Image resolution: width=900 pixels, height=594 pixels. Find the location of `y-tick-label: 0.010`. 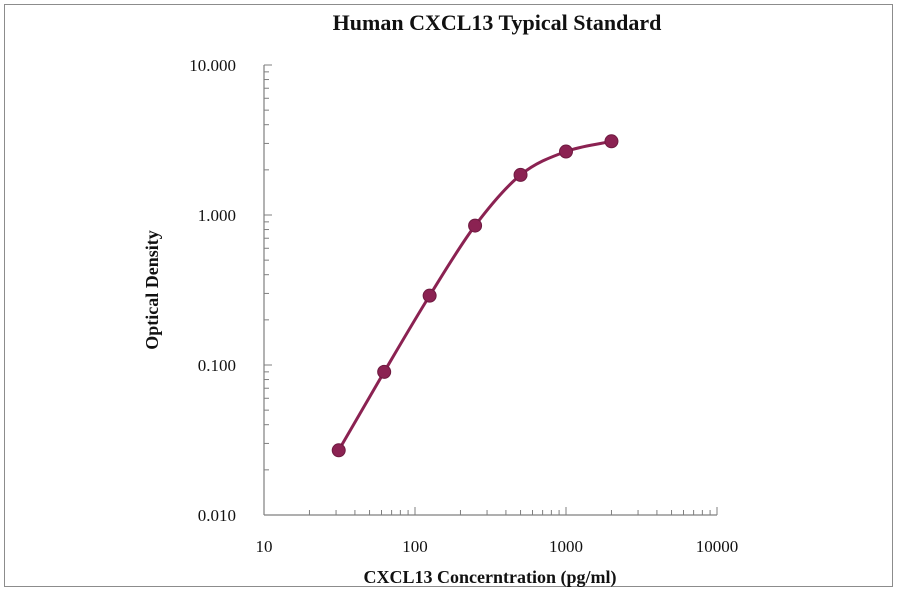

y-tick-label: 0.010 is located at coordinates (217, 515).